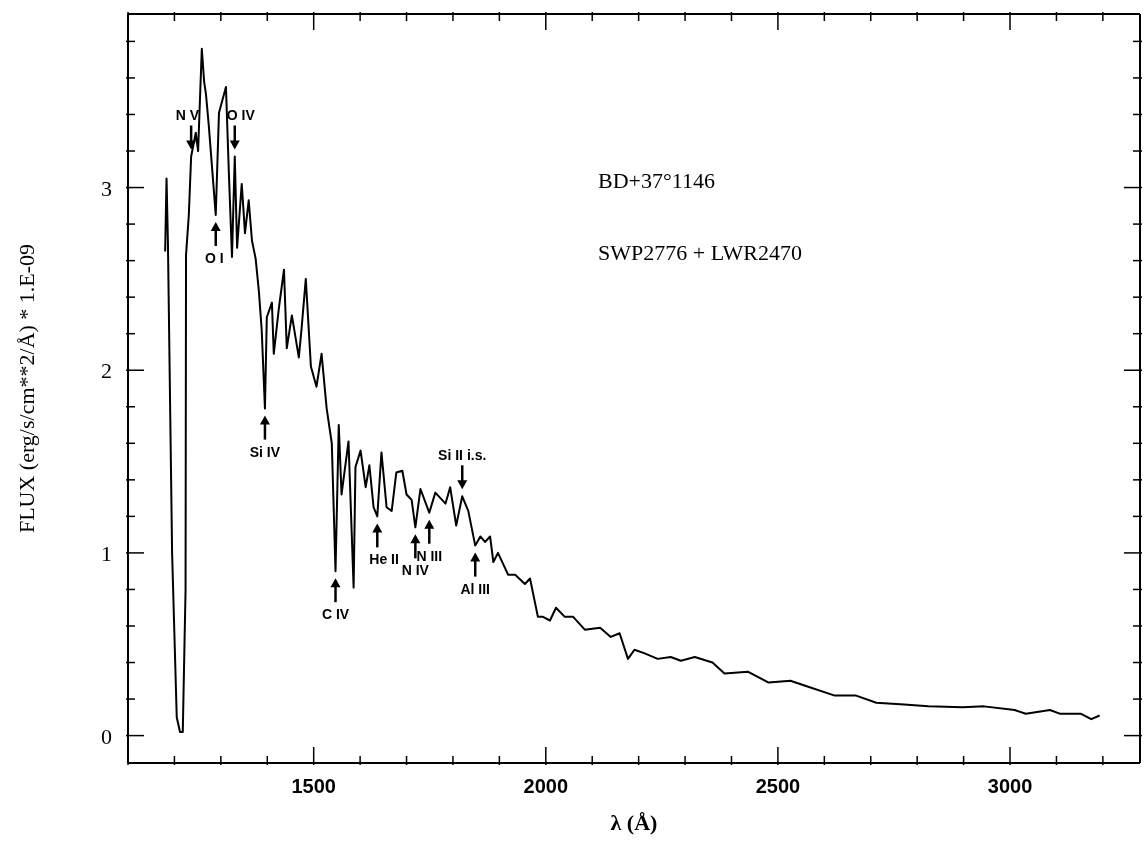 Image resolution: width=1146 pixels, height=846 pixels. I want to click on annotation: SWP2776 + LWR2470, so click(700, 253).